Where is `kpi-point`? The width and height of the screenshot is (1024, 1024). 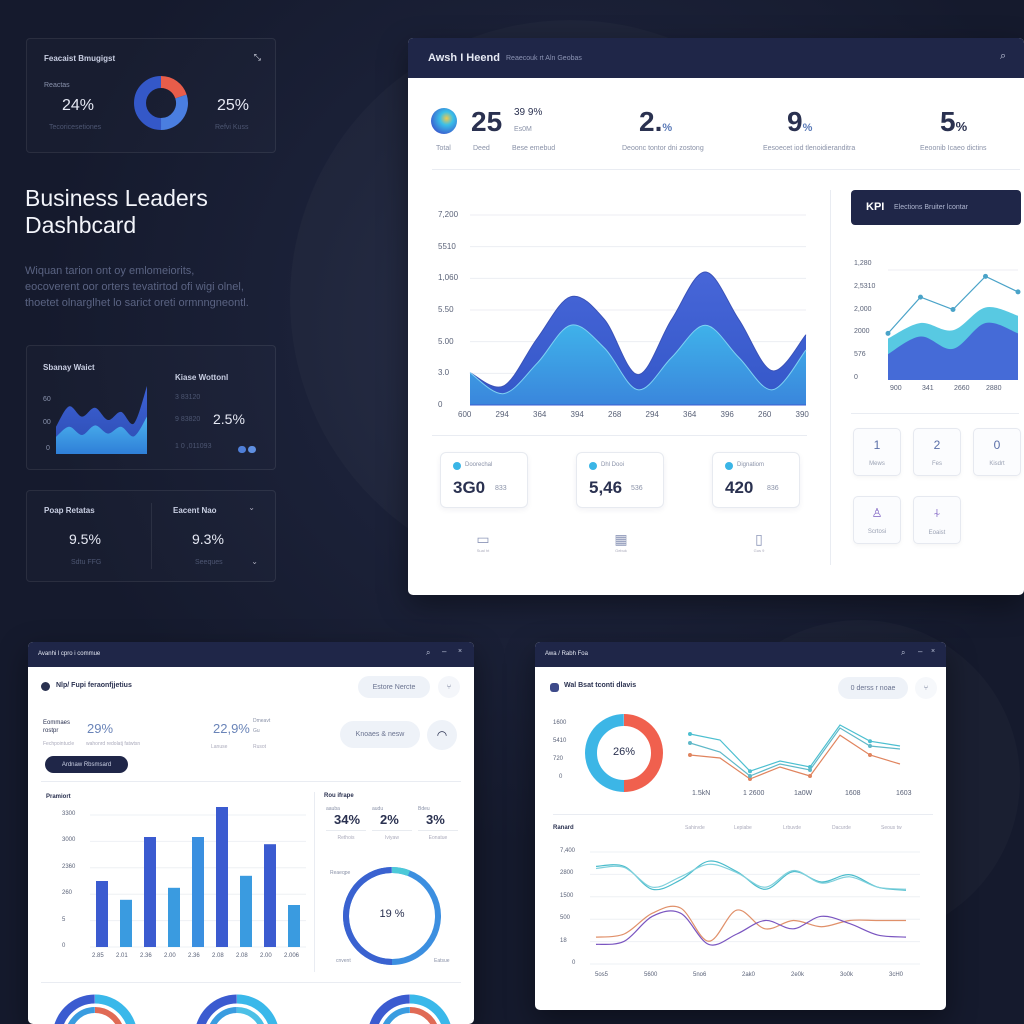 kpi-point is located at coordinates (920, 297).